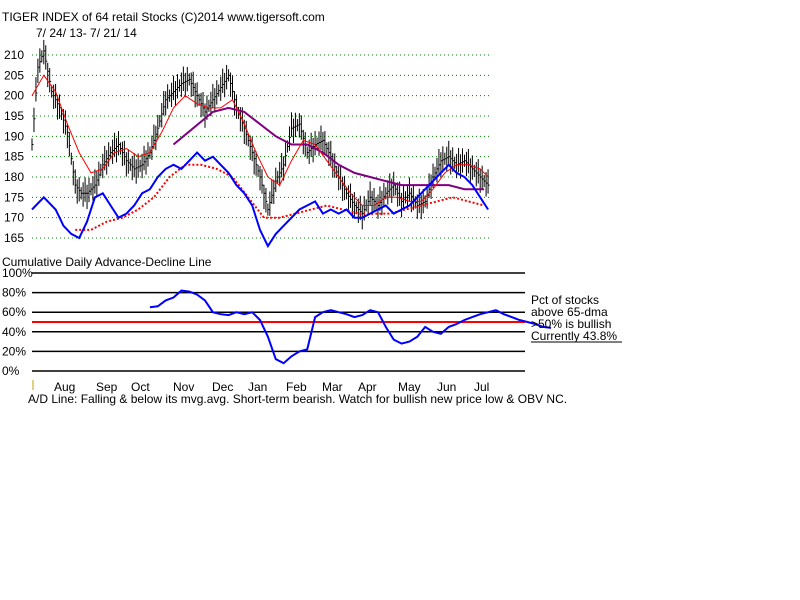 This screenshot has height=600, width=800. I want to click on blue-indicator-line, so click(260, 200).